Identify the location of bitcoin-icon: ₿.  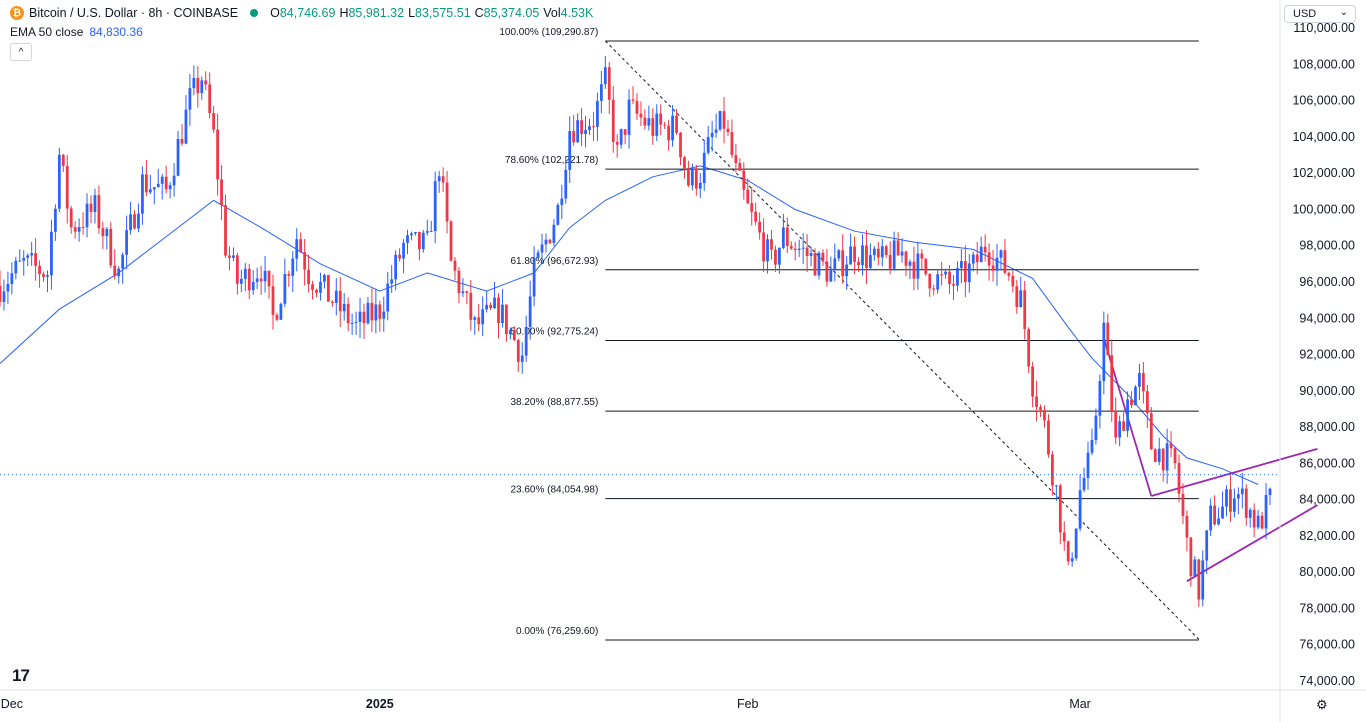
(17, 13).